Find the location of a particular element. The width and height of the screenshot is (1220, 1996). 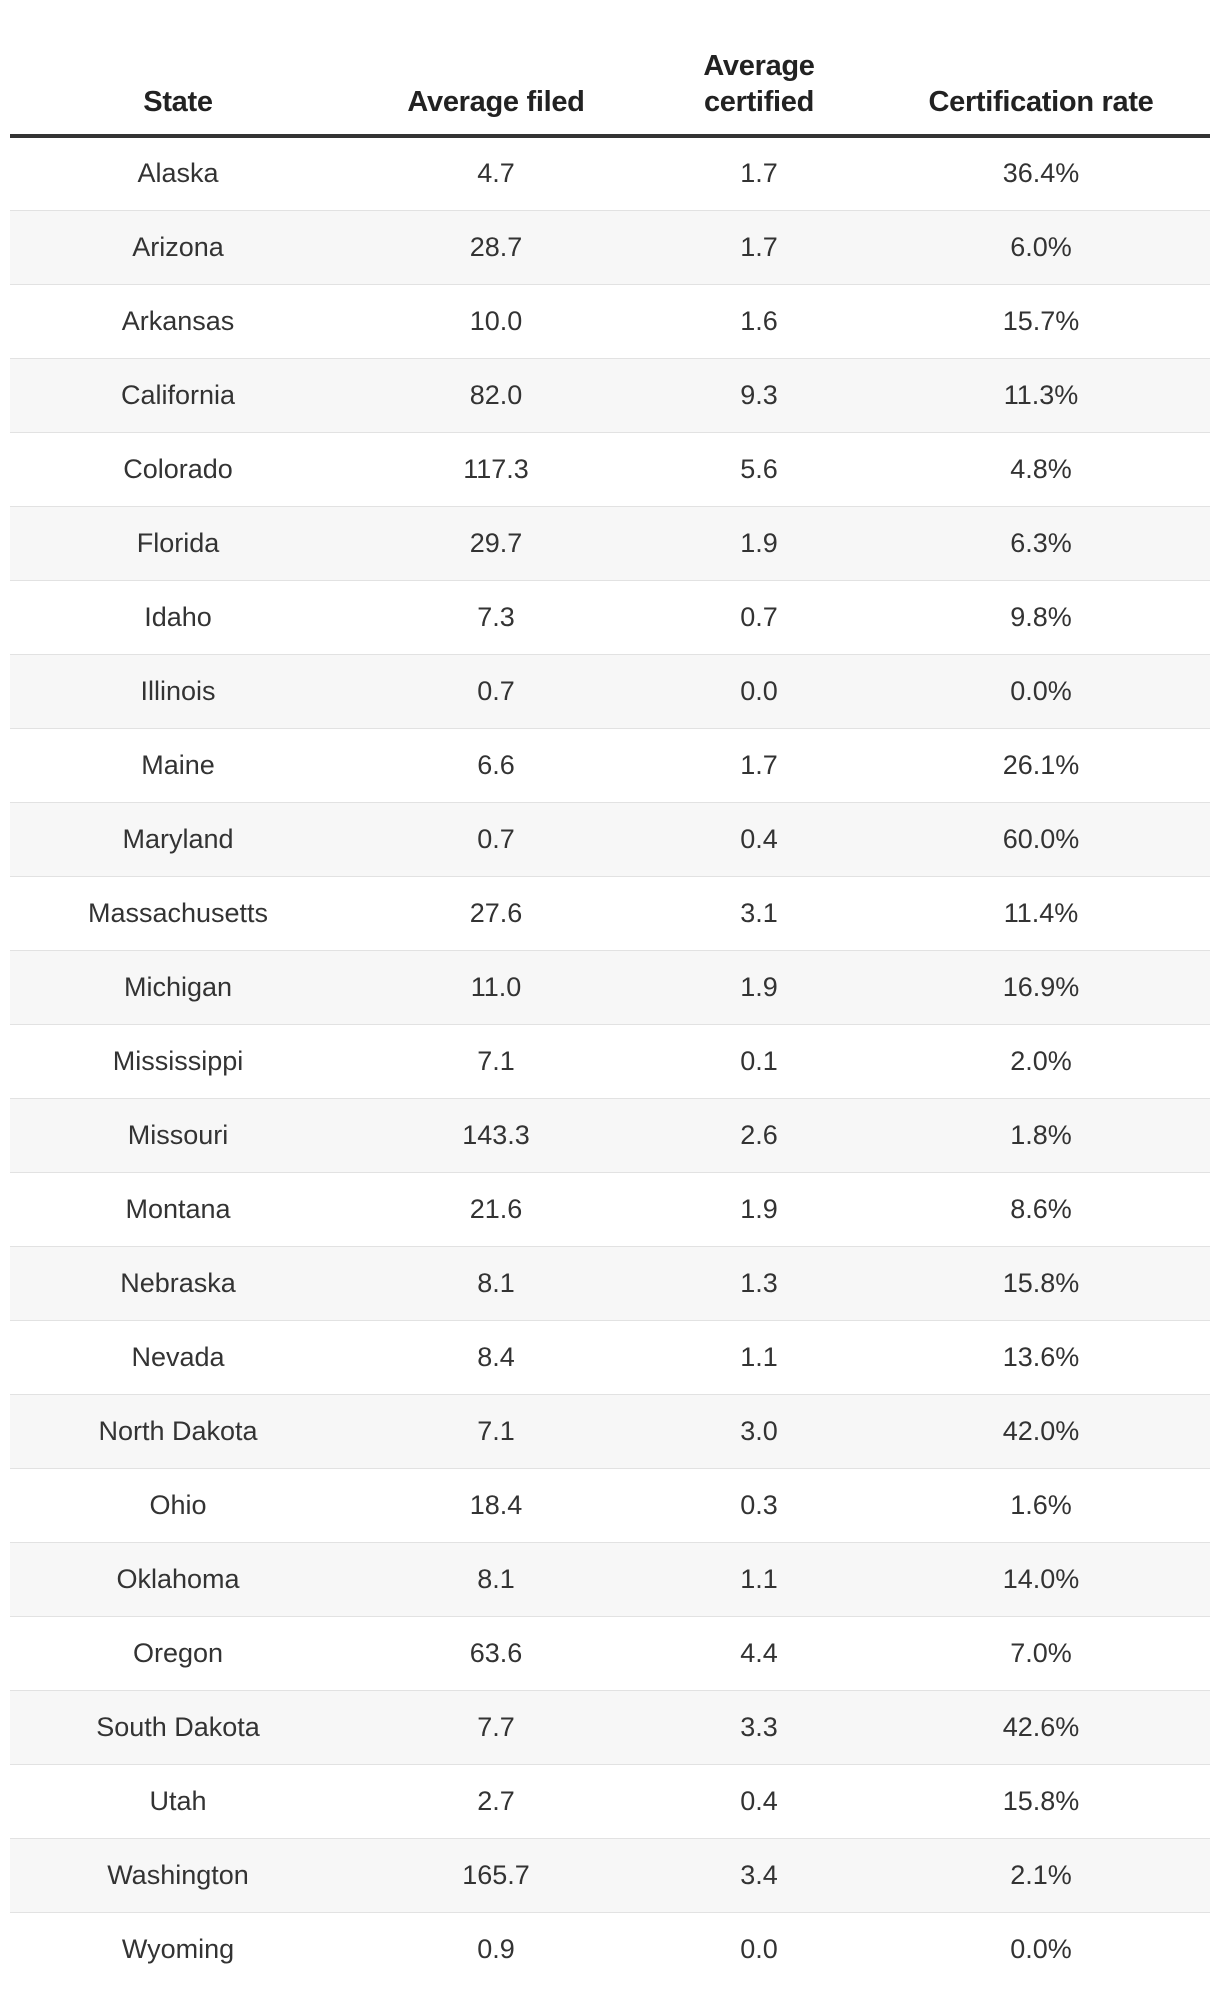

cell-state: Missouri is located at coordinates (178, 1135).